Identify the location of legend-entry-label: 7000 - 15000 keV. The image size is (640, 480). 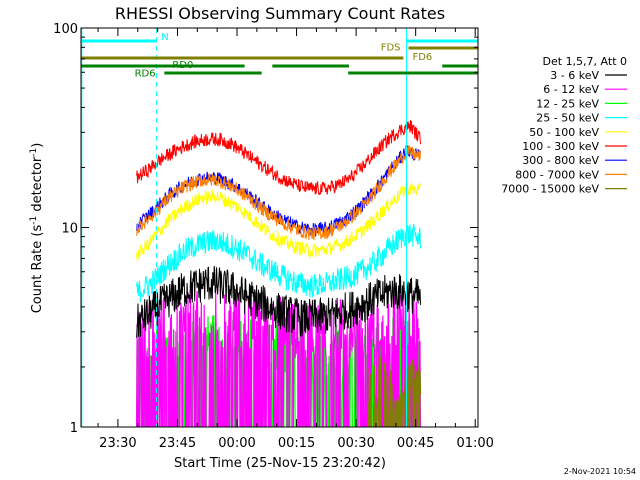
(550, 189).